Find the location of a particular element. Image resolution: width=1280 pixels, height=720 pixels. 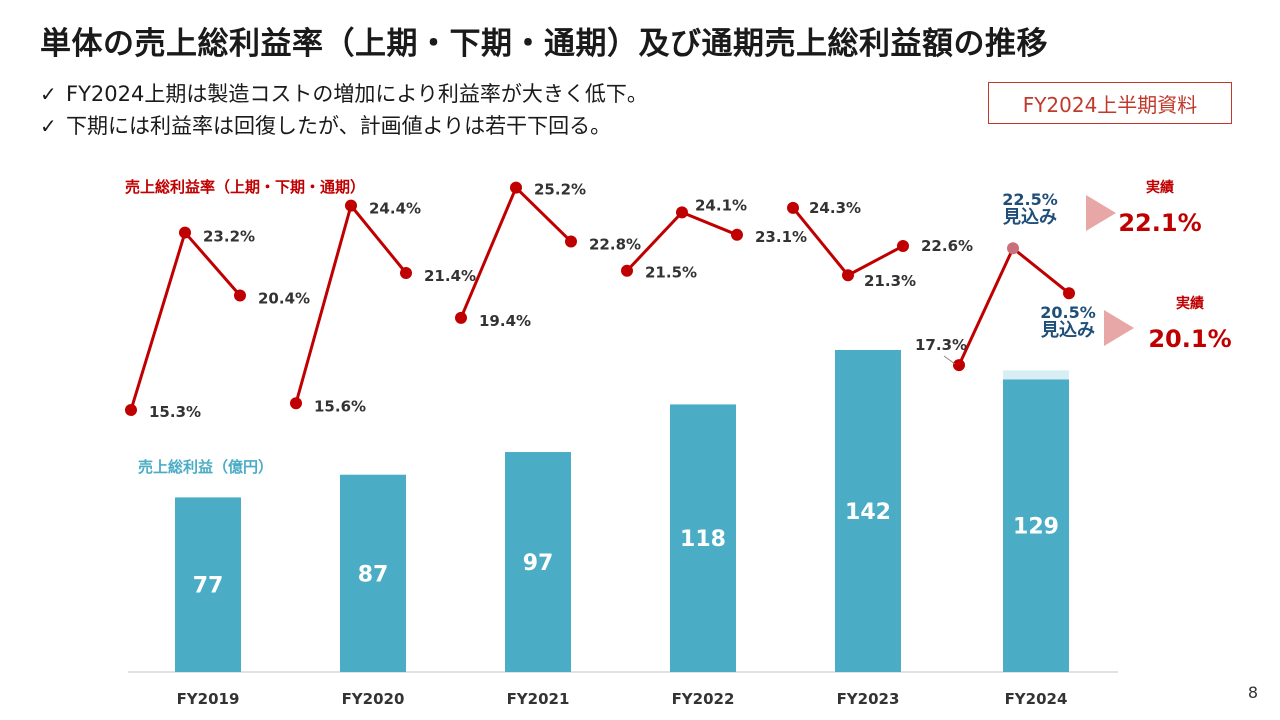

bar-forecast-segment is located at coordinates (1036, 375).